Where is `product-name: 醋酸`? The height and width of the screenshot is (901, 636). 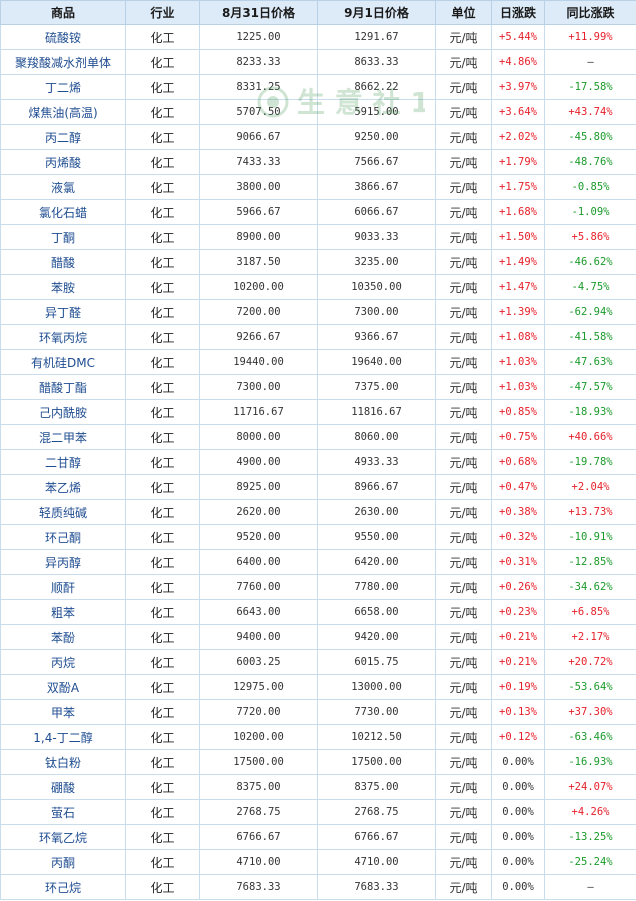 product-name: 醋酸 is located at coordinates (63, 262).